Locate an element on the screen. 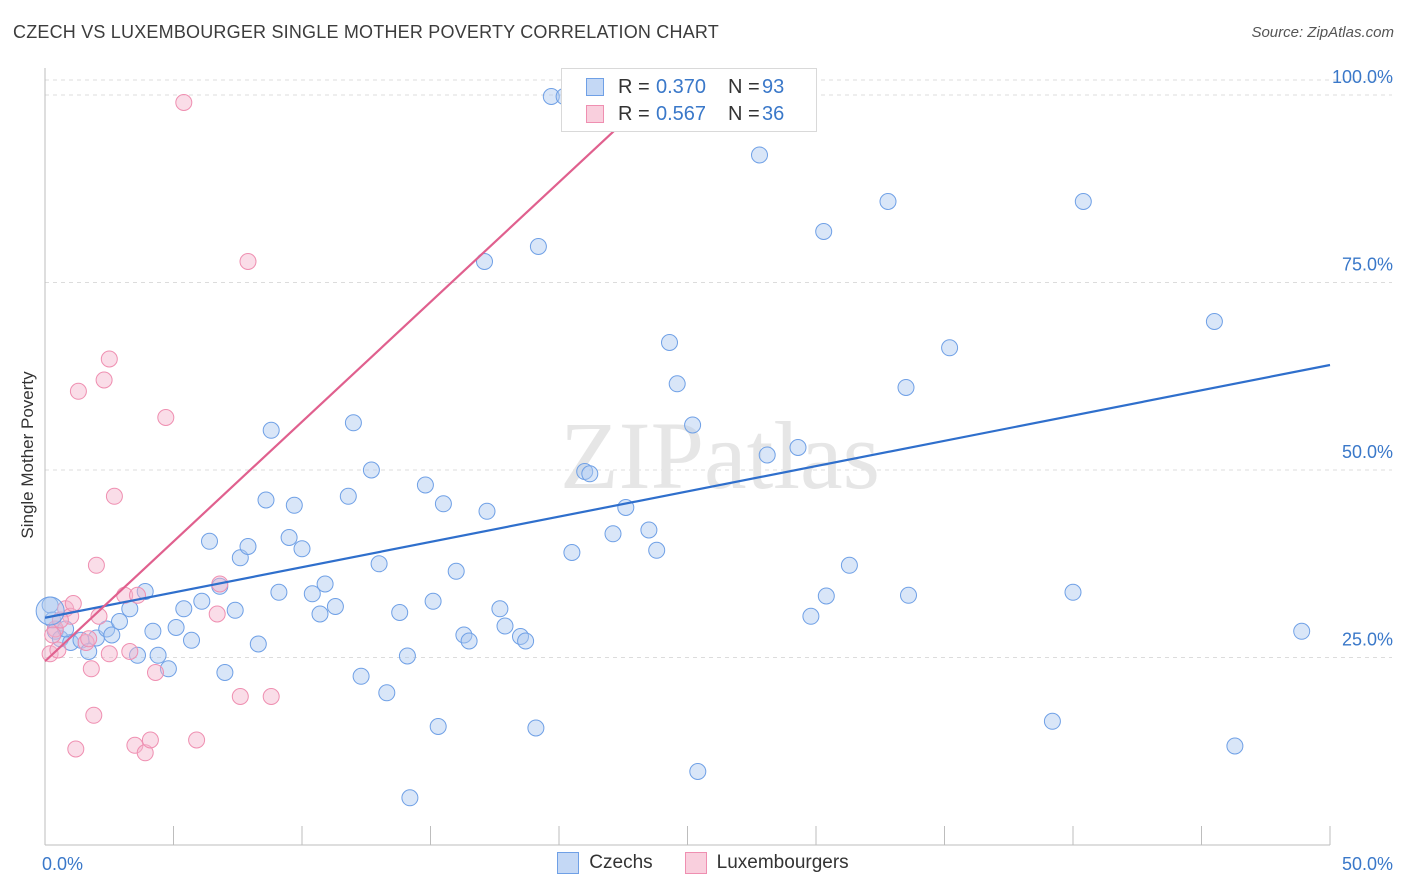 The height and width of the screenshot is (892, 1406). x-tick-label: 50.0% is located at coordinates (1367, 864).